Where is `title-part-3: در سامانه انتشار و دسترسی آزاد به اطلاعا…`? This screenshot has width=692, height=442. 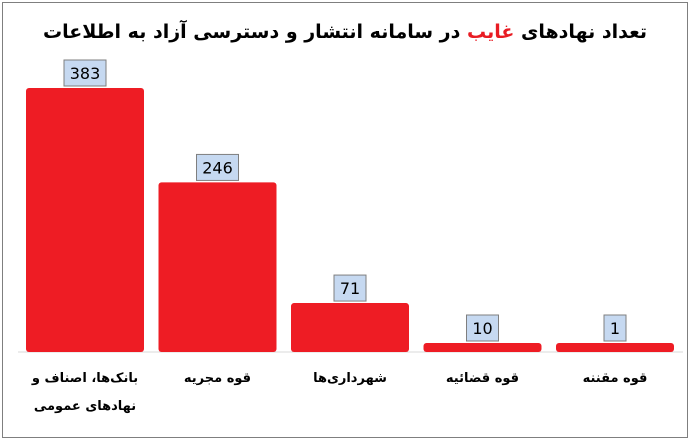 title-part-3: در سامانه انتشار و دسترسی آزاد به اطلاعا… is located at coordinates (255, 32).